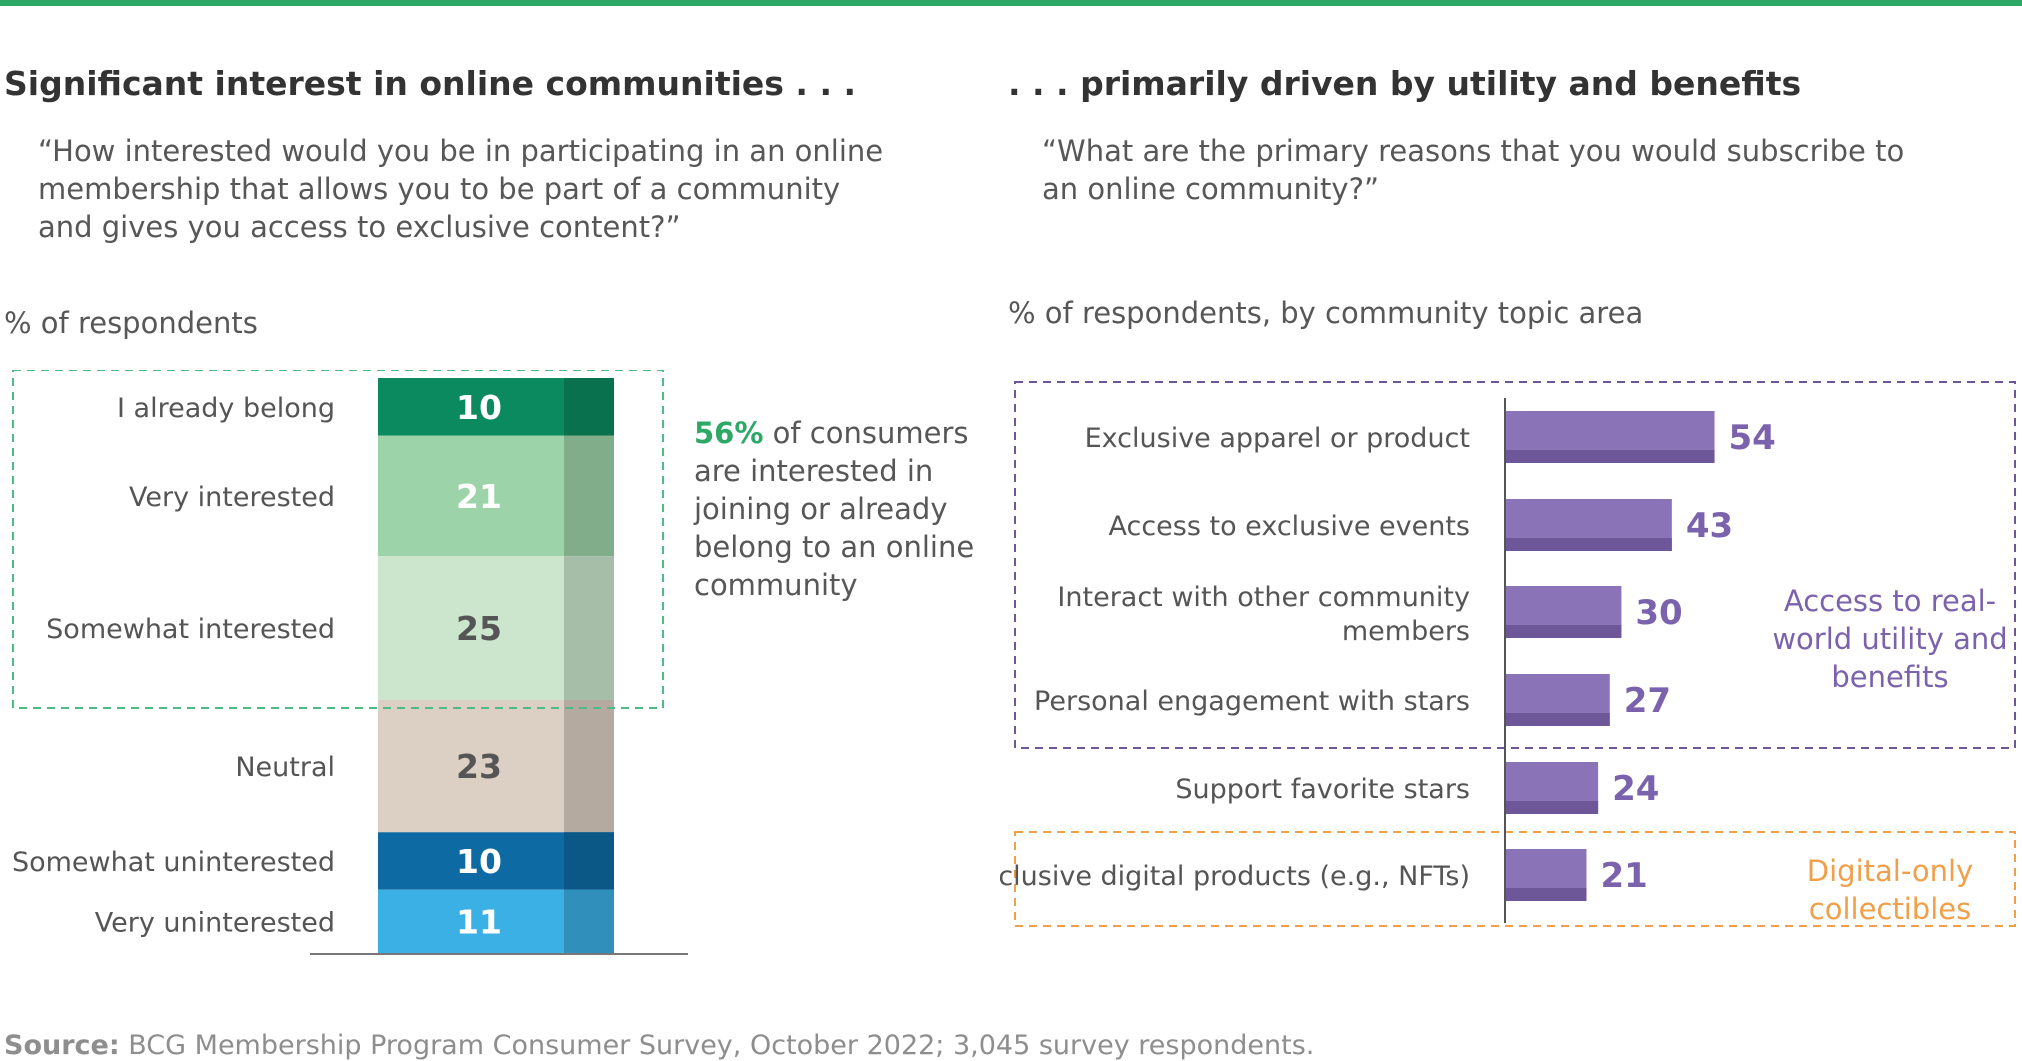 The height and width of the screenshot is (1061, 2022). What do you see at coordinates (589, 766) in the screenshot?
I see `stack-segment-side-neutral` at bounding box center [589, 766].